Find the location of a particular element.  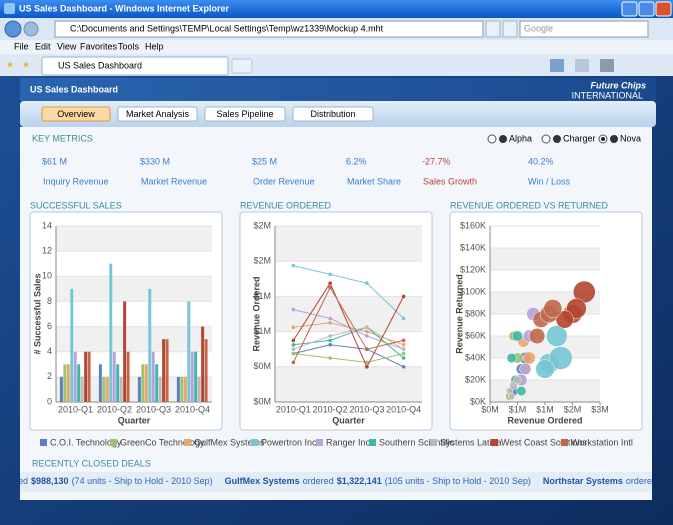

y-tick-label: $0M is located at coordinates (262, 401).